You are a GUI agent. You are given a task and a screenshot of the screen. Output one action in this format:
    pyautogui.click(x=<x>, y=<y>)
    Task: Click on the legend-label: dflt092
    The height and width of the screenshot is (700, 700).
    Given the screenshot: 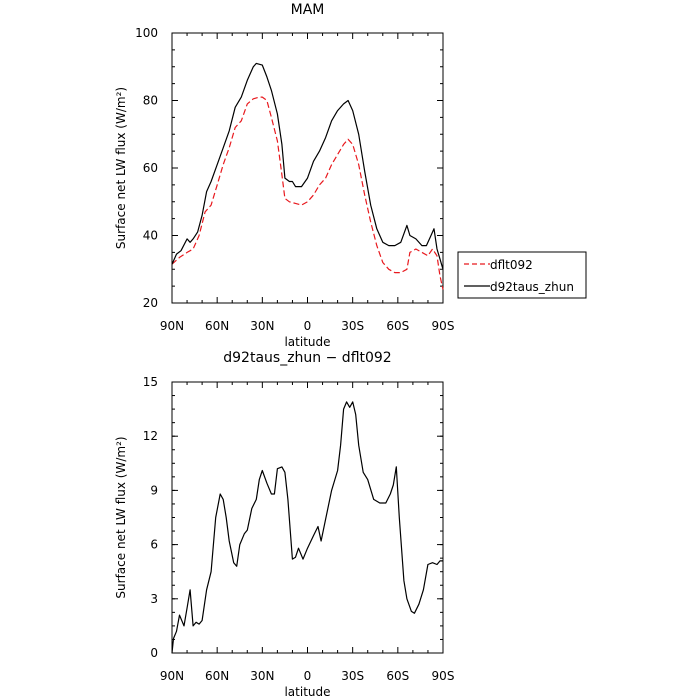 What is the action you would take?
    pyautogui.click(x=511, y=265)
    